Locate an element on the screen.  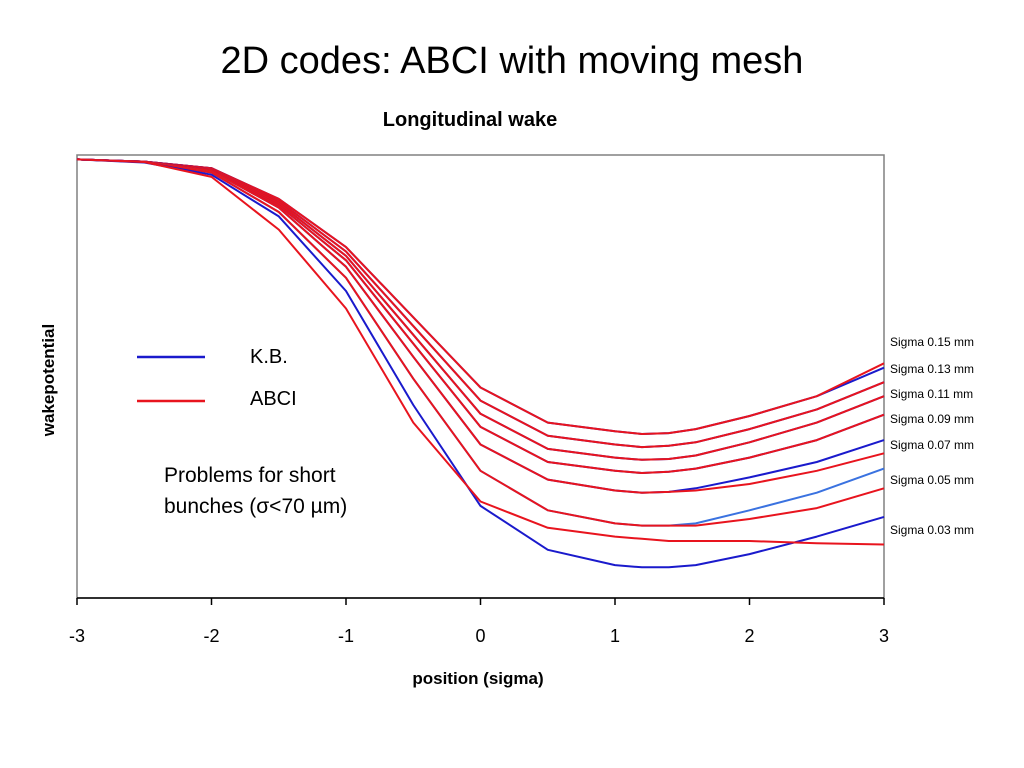
x-tick-label: 0 is located at coordinates (480, 636).